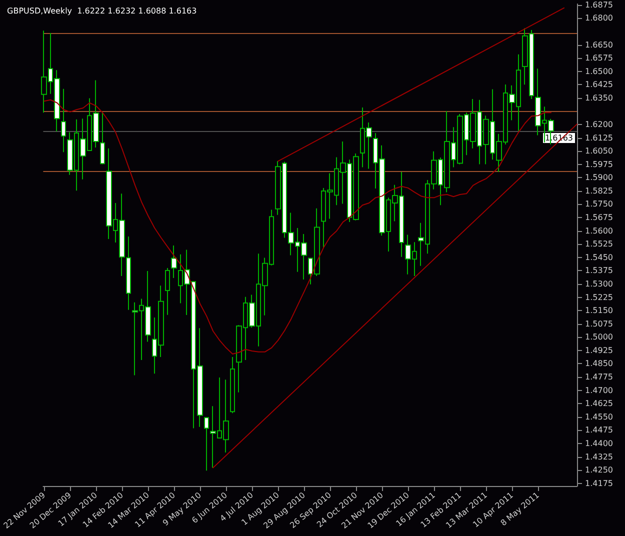 The width and height of the screenshot is (625, 536). I want to click on y-tick-label: 1.4550, so click(599, 417).